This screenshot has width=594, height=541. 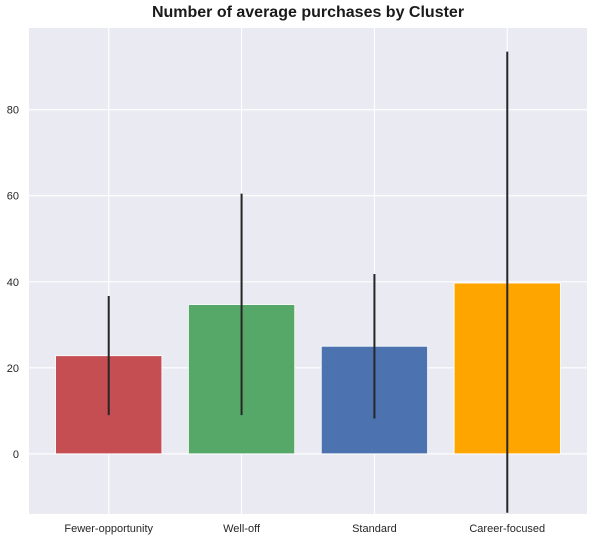 I want to click on chart-title: Number of average purchases by Cluster, so click(x=308, y=12).